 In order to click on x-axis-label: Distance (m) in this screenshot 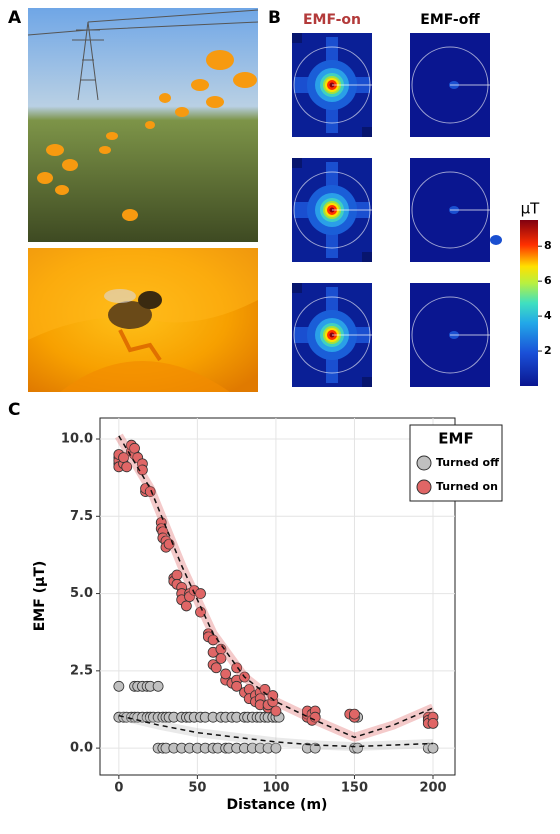, I will do `click(277, 805)`.